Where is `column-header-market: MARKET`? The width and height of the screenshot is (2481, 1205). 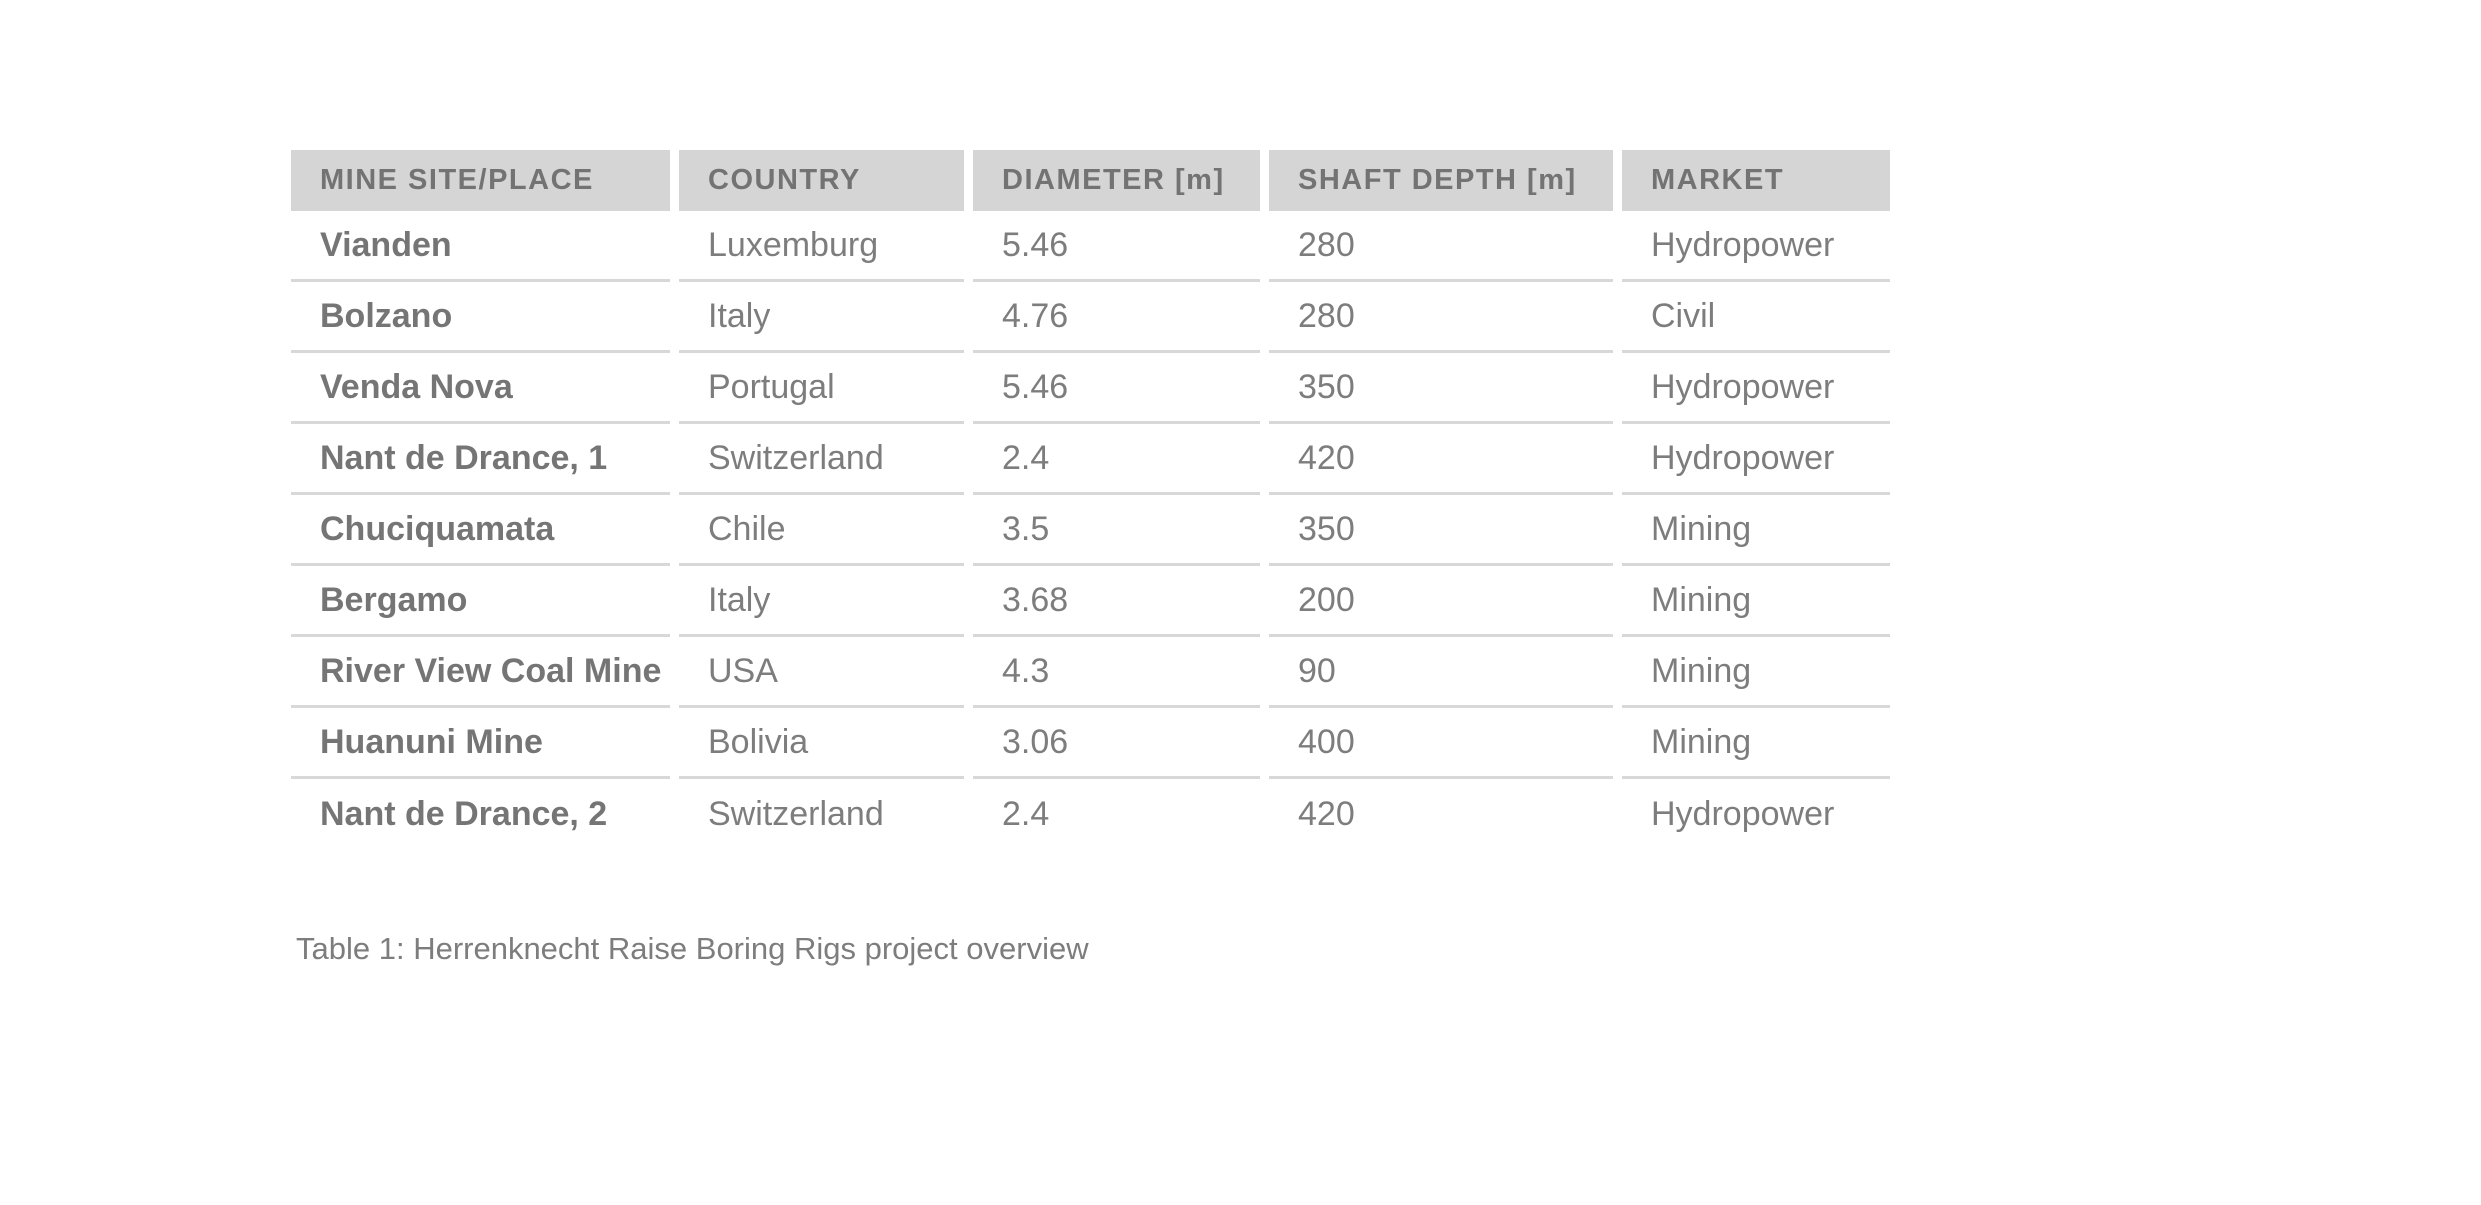
column-header-market: MARKET is located at coordinates (1756, 180).